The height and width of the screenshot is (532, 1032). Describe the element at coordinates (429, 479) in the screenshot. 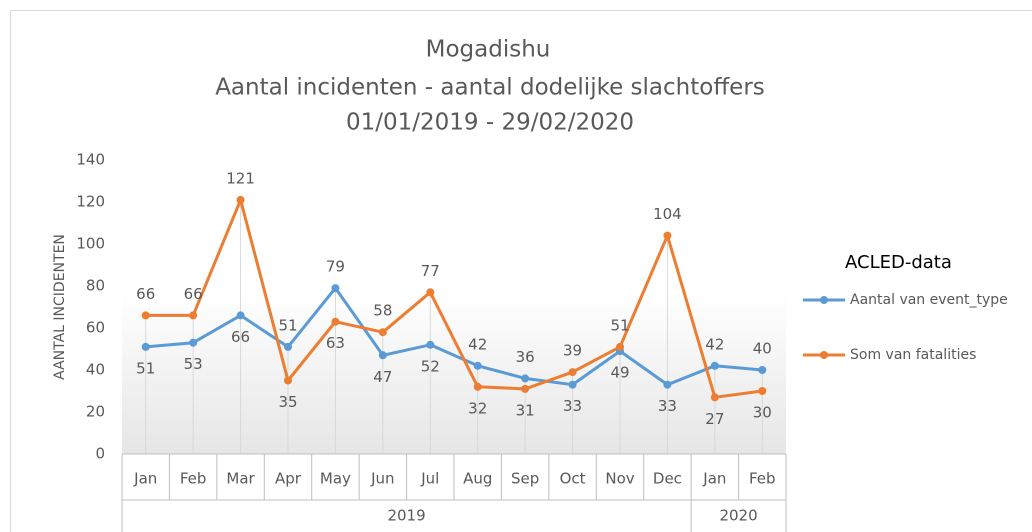

I see `x-tick-label: Jul` at that location.